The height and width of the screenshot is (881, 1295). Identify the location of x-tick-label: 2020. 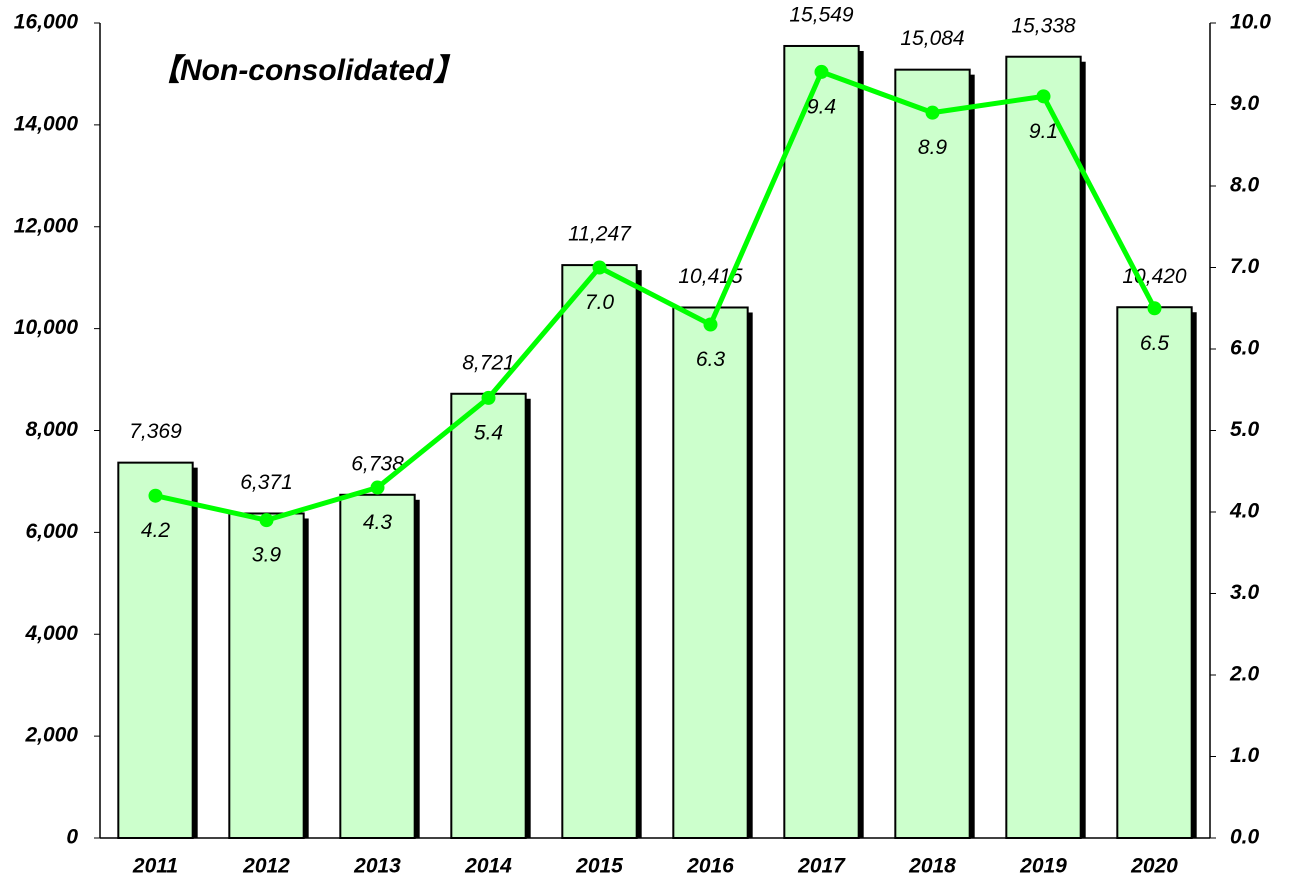
(1154, 866).